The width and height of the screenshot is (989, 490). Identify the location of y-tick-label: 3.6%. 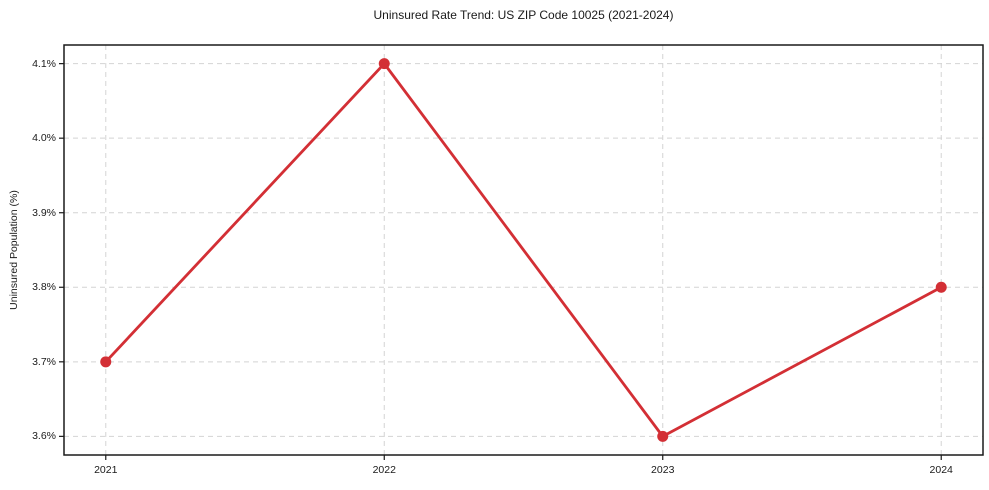
(44, 436).